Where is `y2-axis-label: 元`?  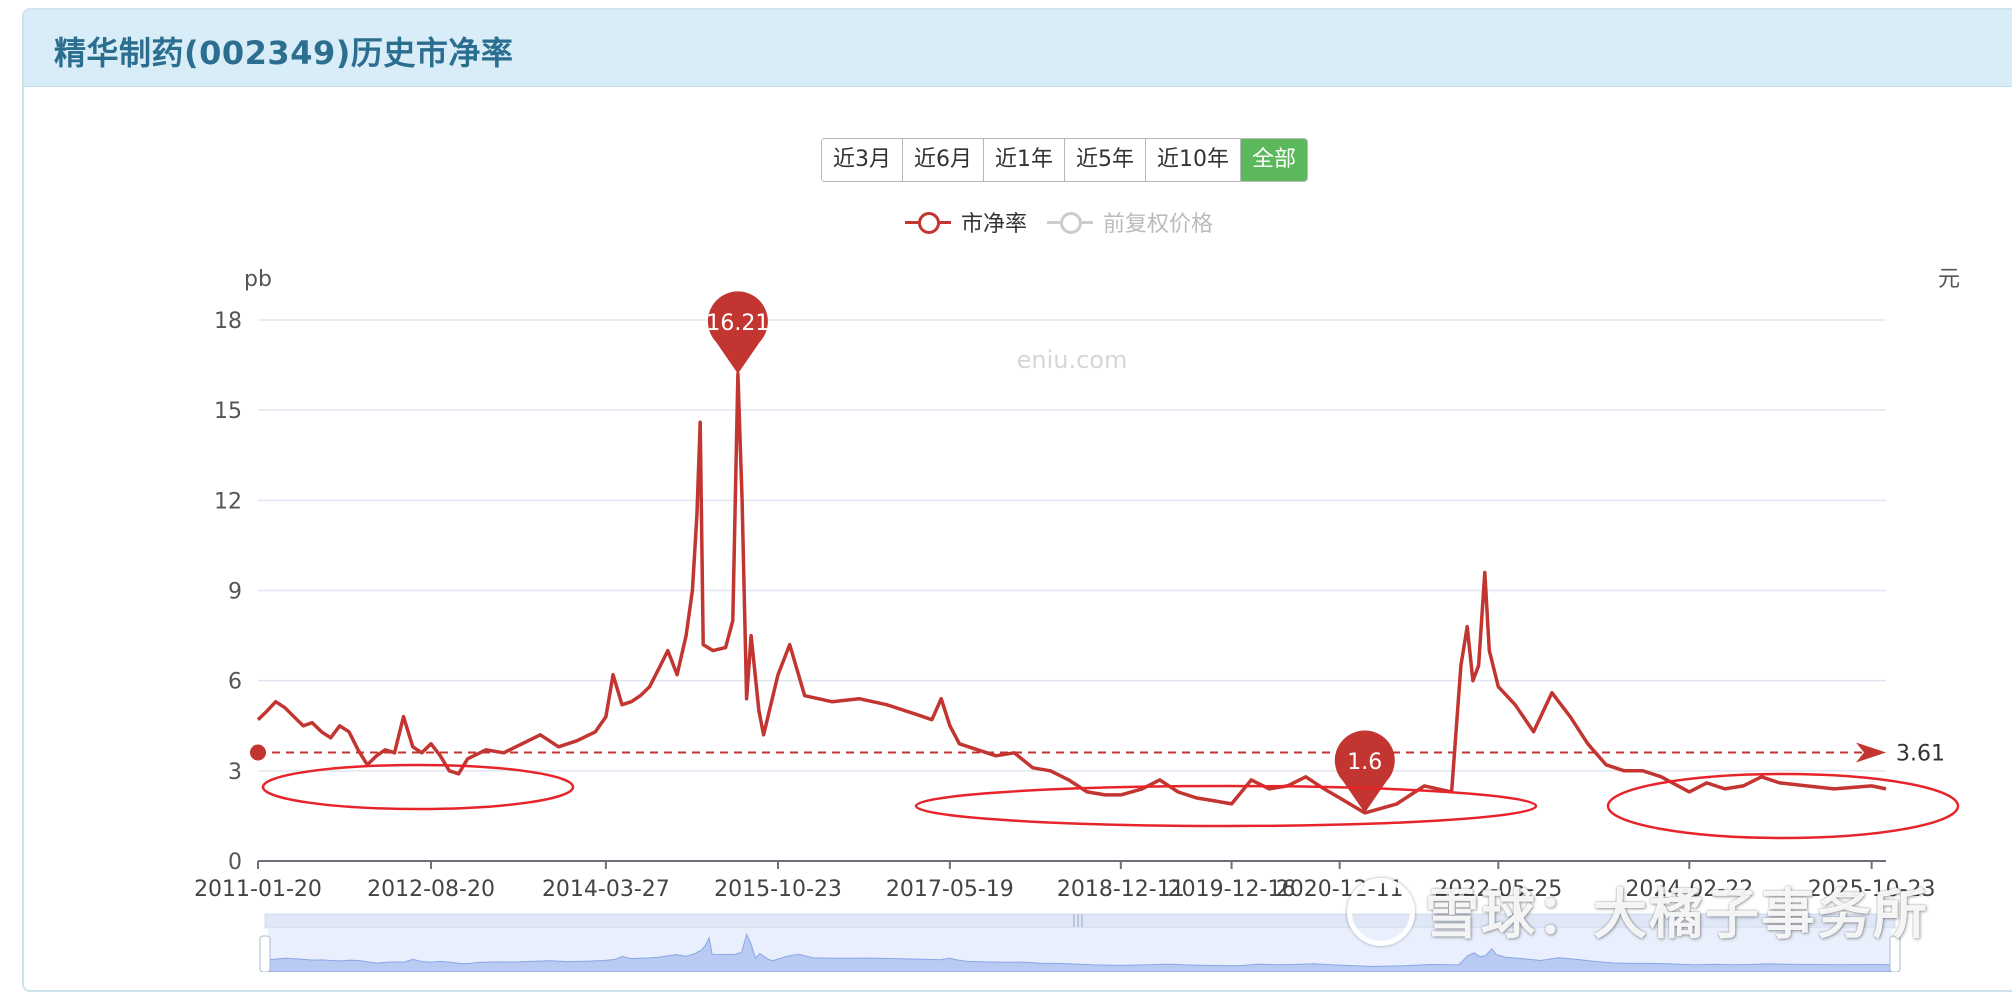 y2-axis-label: 元 is located at coordinates (1949, 279).